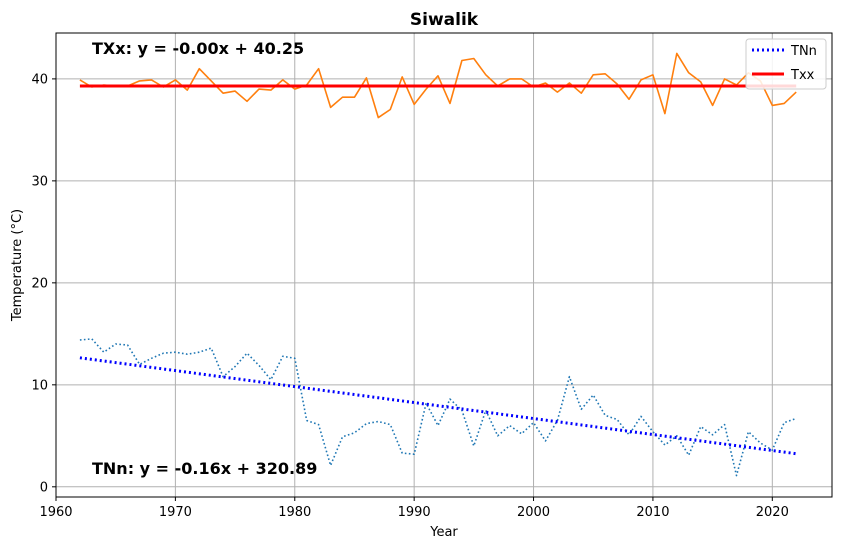 Image resolution: width=841 pixels, height=548 pixels. I want to click on legend-box, so click(786, 64).